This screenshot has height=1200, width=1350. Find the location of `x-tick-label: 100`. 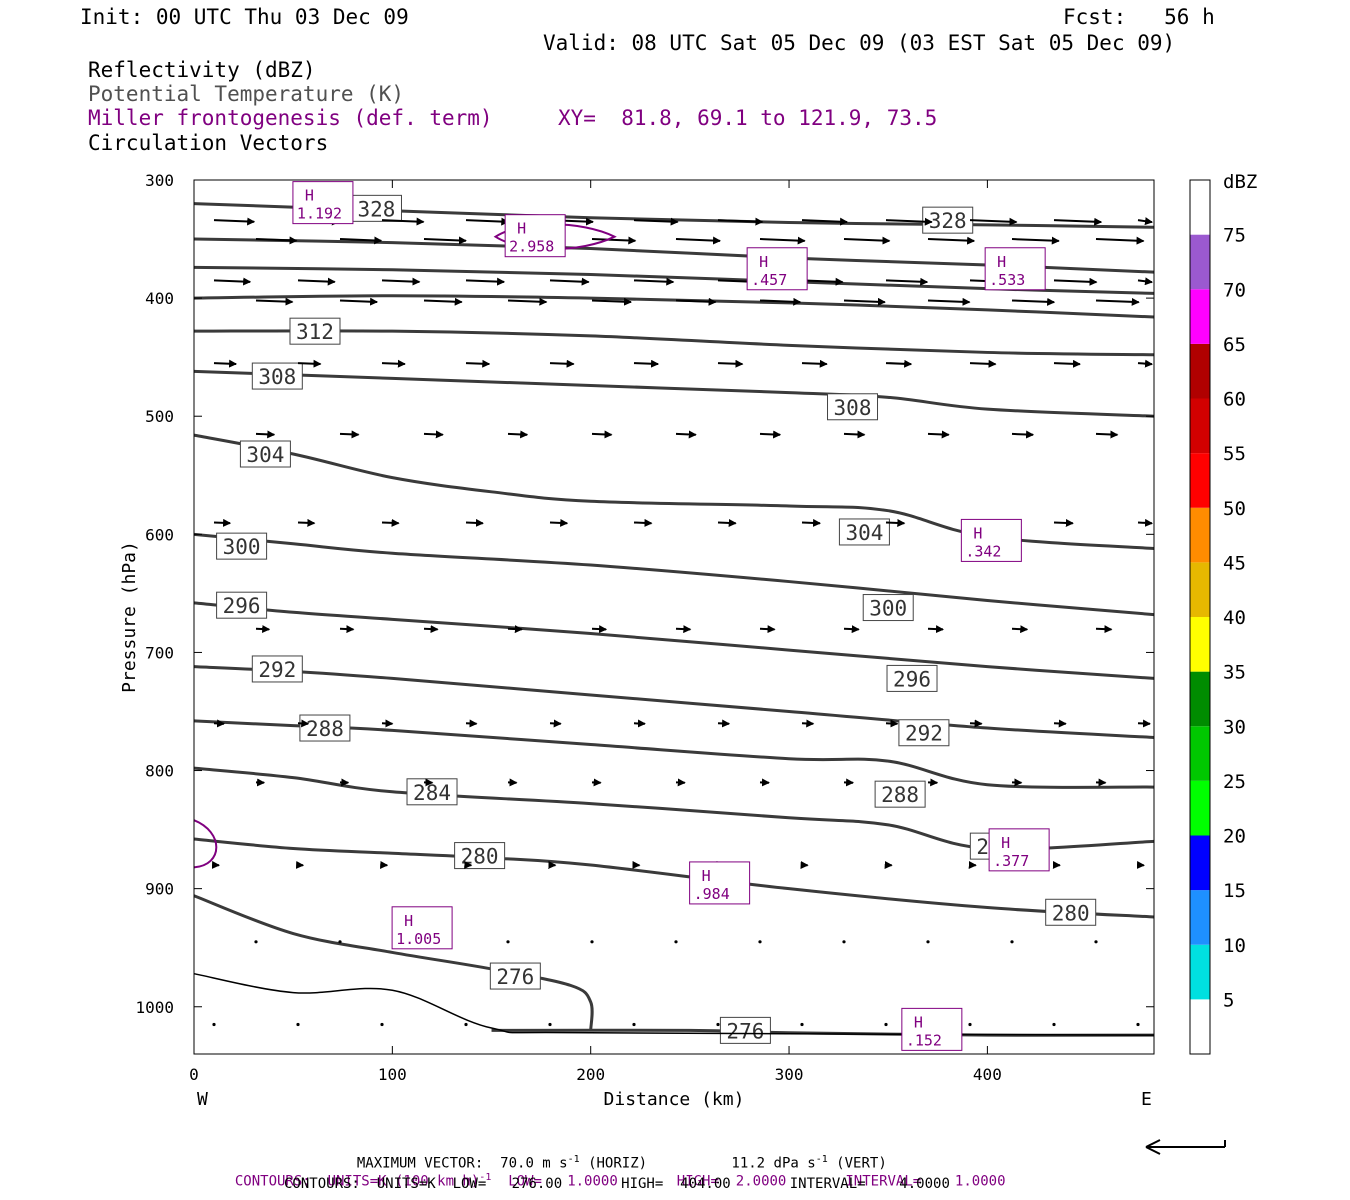

x-tick-label: 100 is located at coordinates (392, 1074).